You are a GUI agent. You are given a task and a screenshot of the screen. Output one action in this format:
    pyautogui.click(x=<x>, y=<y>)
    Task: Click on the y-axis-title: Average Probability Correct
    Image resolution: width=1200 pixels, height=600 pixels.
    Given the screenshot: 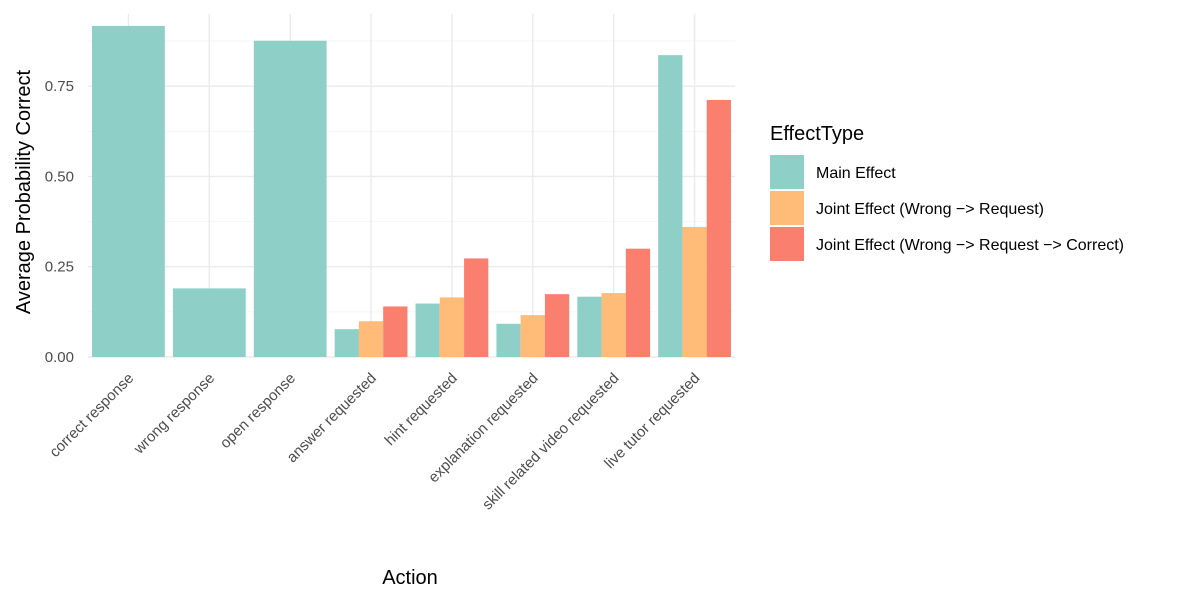 What is the action you would take?
    pyautogui.click(x=24, y=191)
    